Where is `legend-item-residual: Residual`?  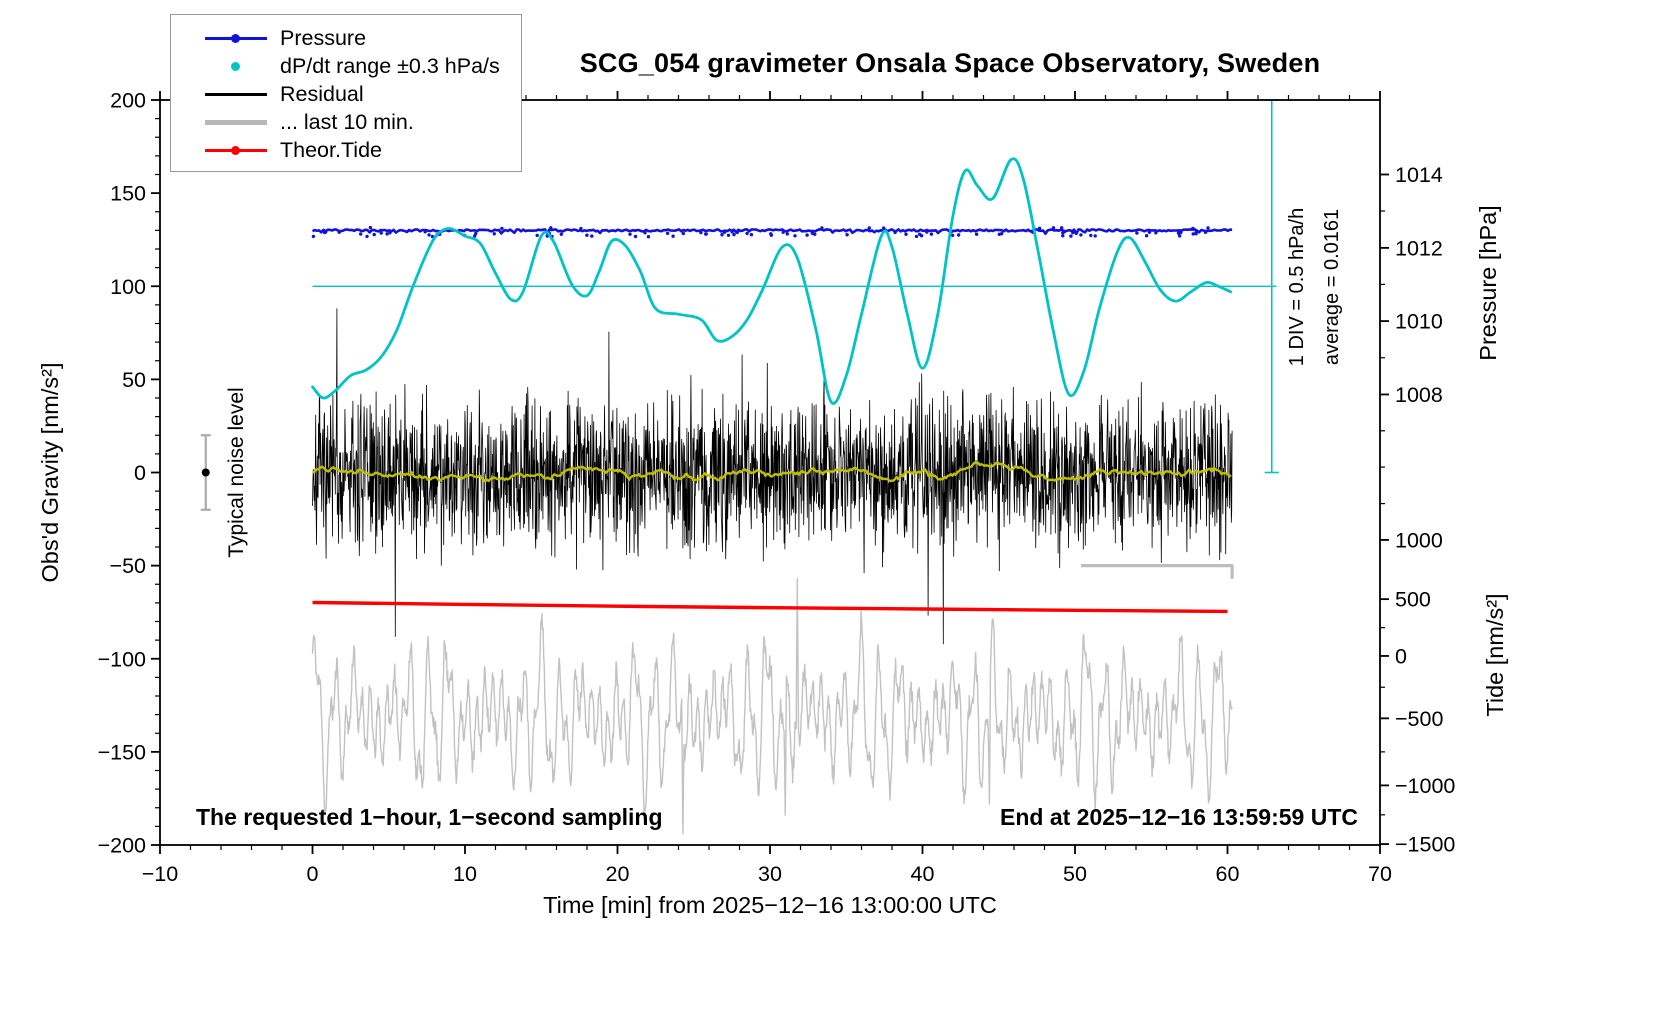 legend-item-residual: Residual is located at coordinates (346, 94).